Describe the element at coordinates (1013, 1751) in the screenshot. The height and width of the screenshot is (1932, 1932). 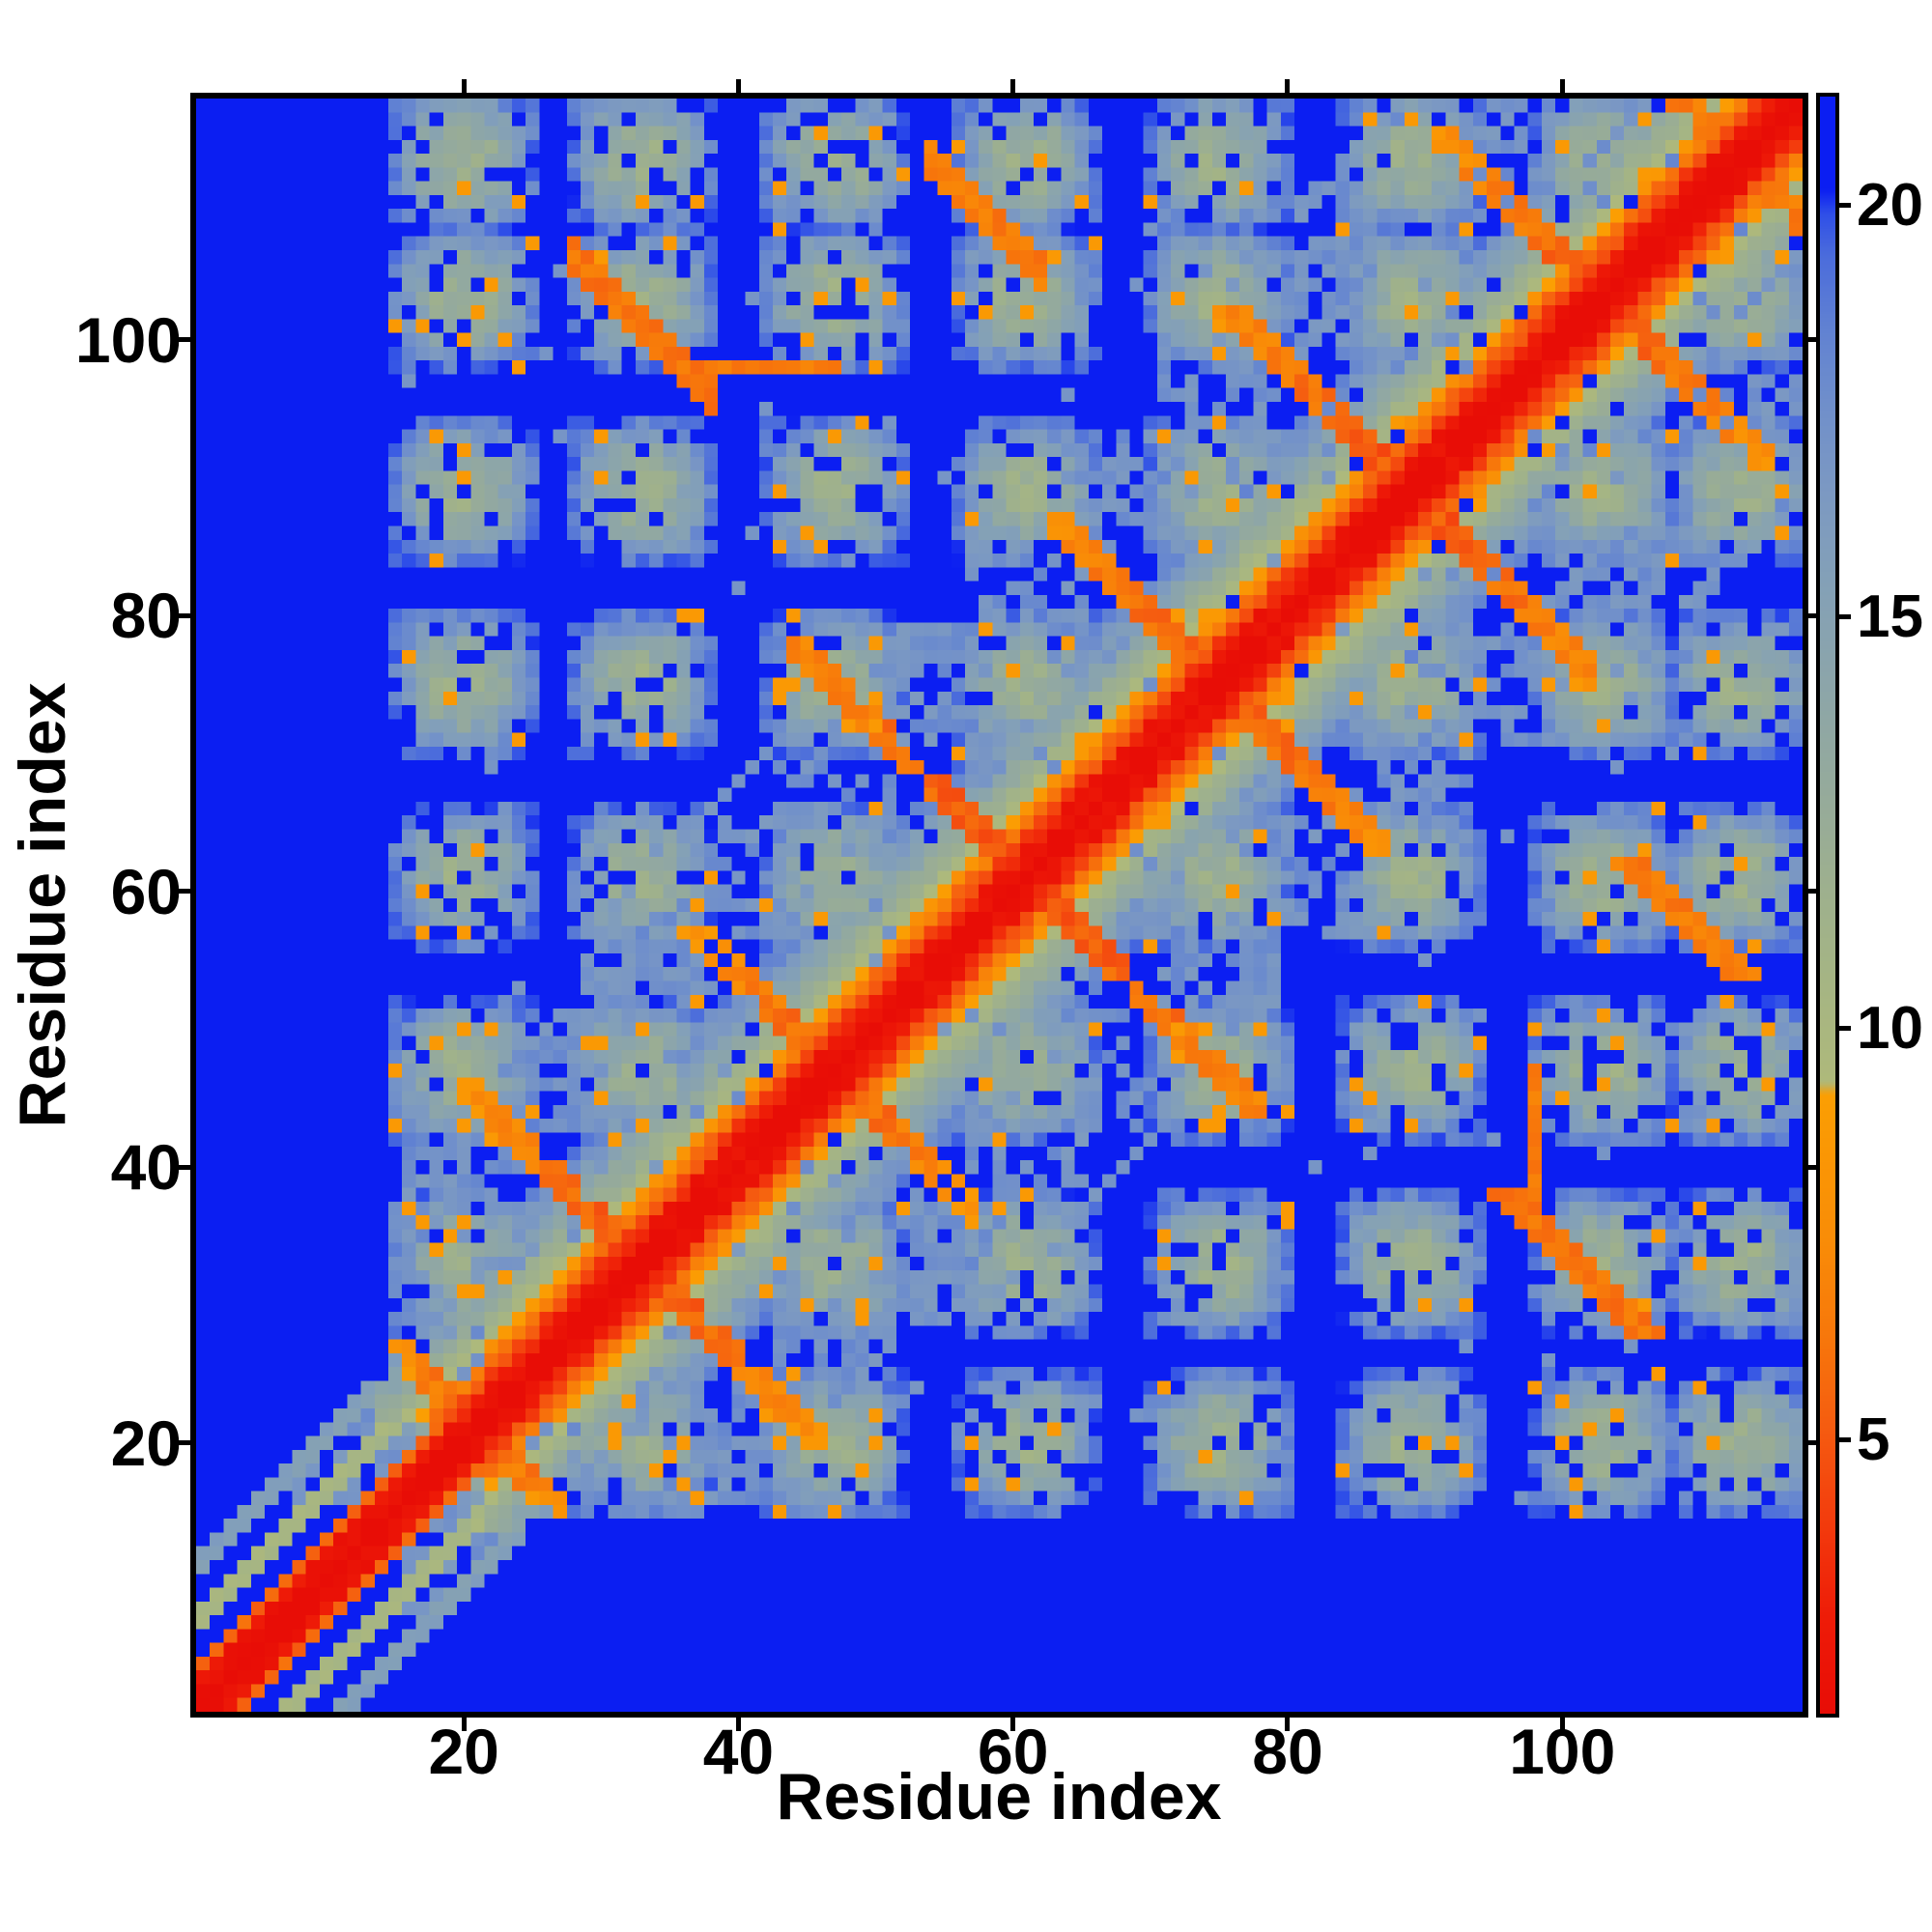
I see `x-tick-label: 60` at that location.